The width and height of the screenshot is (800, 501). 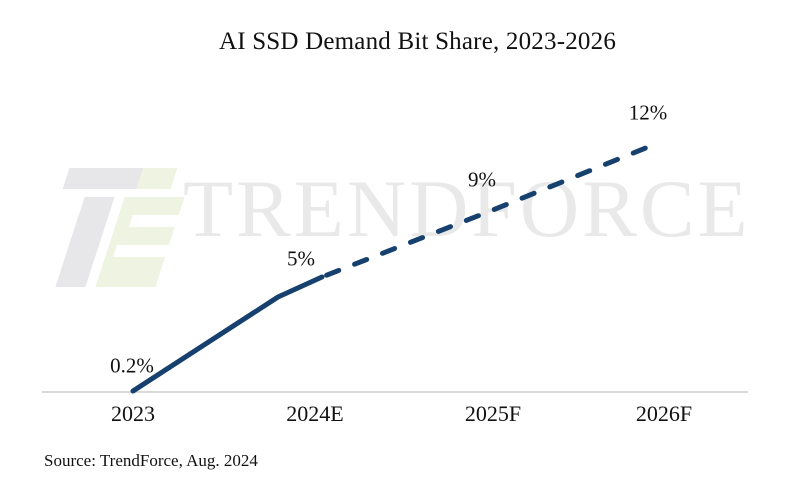 What do you see at coordinates (664, 413) in the screenshot?
I see `x-axis-label: 2026F` at bounding box center [664, 413].